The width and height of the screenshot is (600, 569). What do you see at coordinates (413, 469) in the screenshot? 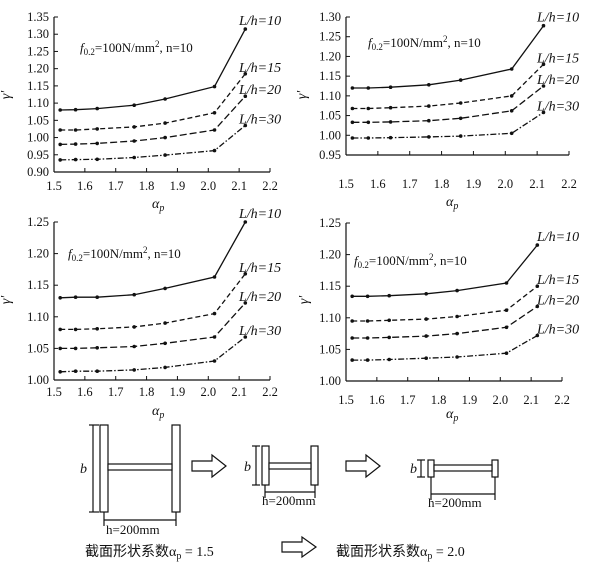
I see `dim-b-3: b` at bounding box center [413, 469].